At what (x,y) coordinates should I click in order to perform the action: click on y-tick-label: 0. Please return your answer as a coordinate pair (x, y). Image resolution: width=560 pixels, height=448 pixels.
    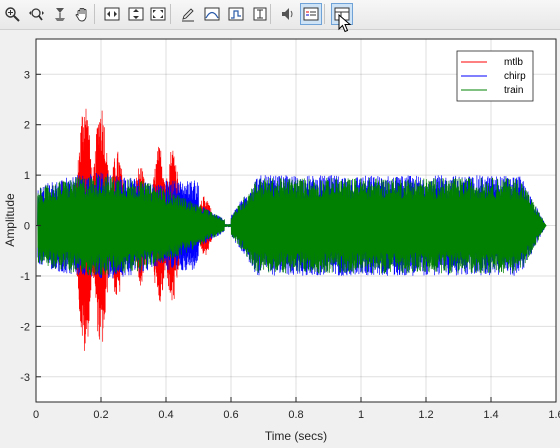
    Looking at the image, I should click on (27, 227).